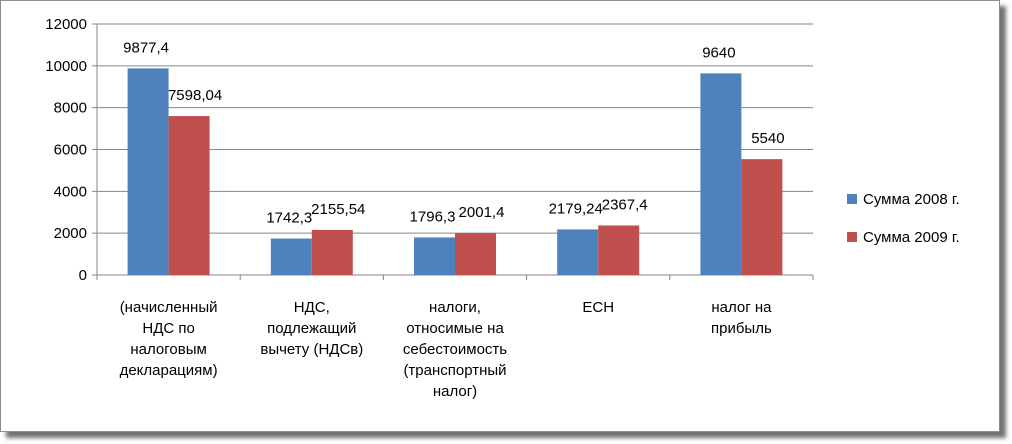 This screenshot has width=1012, height=444. I want to click on data-label: 1742,3, so click(289, 218).